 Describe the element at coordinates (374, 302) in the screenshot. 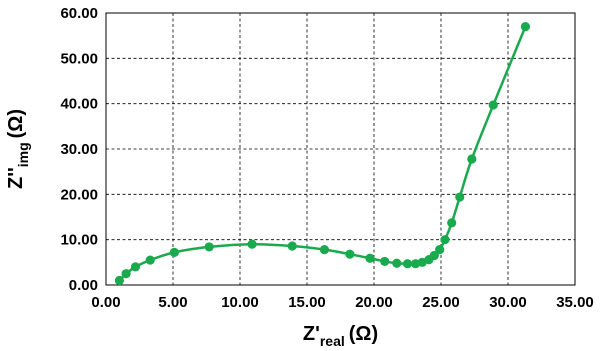

I see `x-tick-label: 20.00` at that location.